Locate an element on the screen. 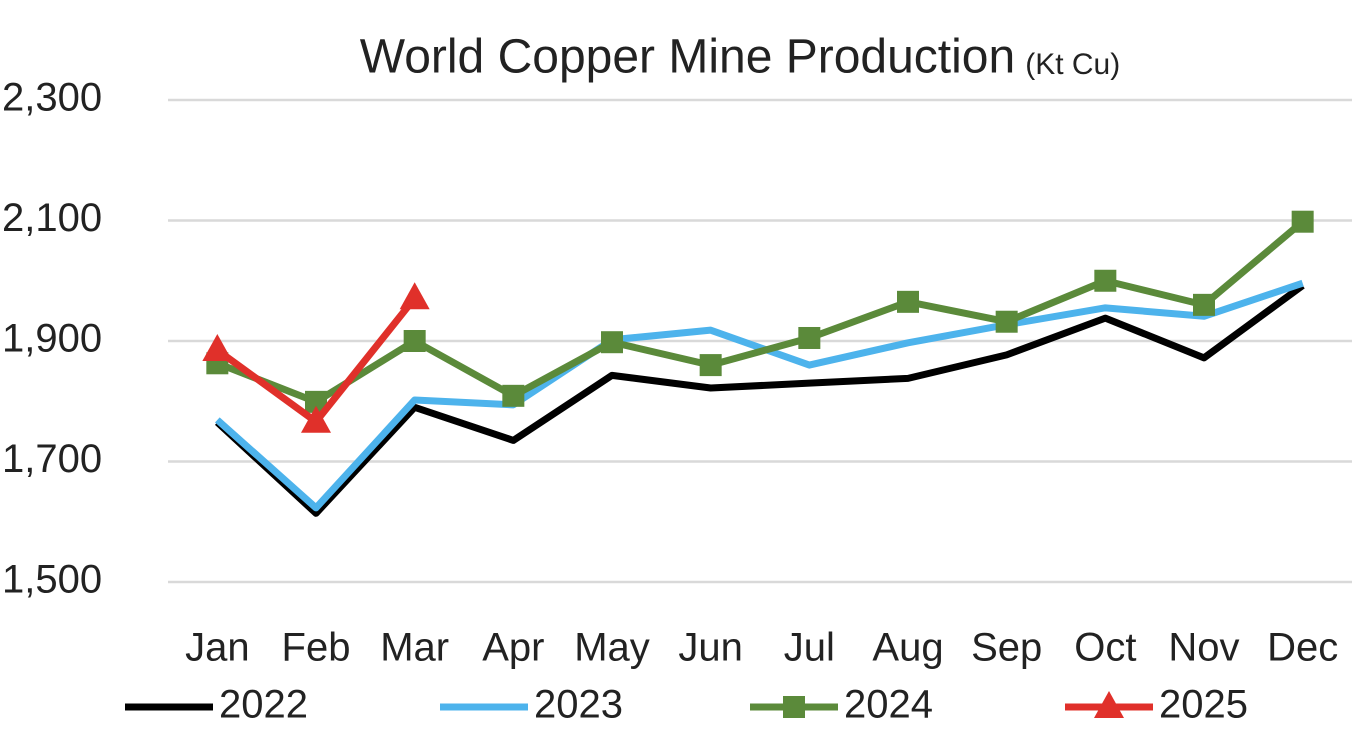 This screenshot has height=730, width=1352. x-tick-label: Oct is located at coordinates (1105, 648).